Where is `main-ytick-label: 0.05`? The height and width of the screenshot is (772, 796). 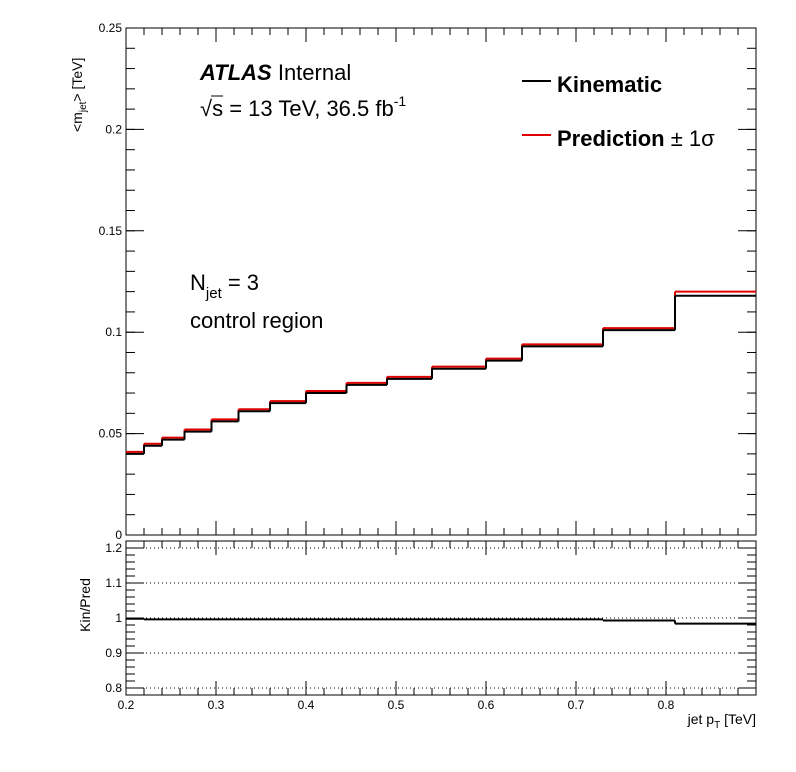
main-ytick-label: 0.05 is located at coordinates (111, 434).